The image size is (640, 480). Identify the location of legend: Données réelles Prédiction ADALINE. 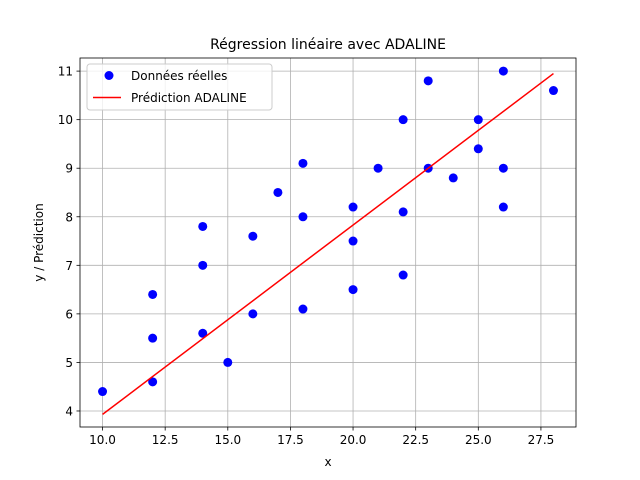
(179, 87).